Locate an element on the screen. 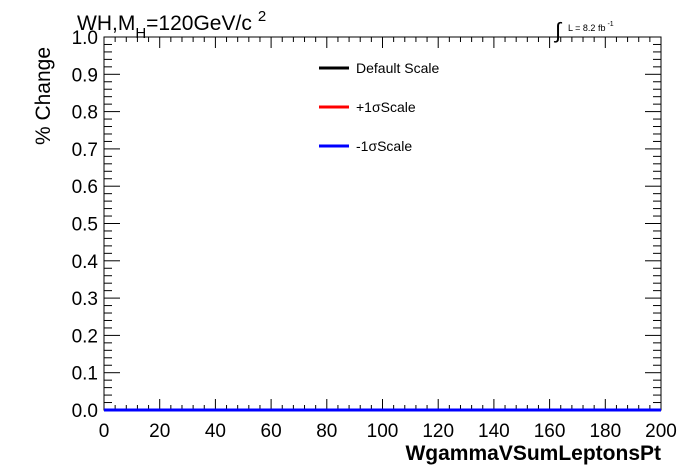 This screenshot has height=472, width=696. x-tick-label: 140 is located at coordinates (494, 431).